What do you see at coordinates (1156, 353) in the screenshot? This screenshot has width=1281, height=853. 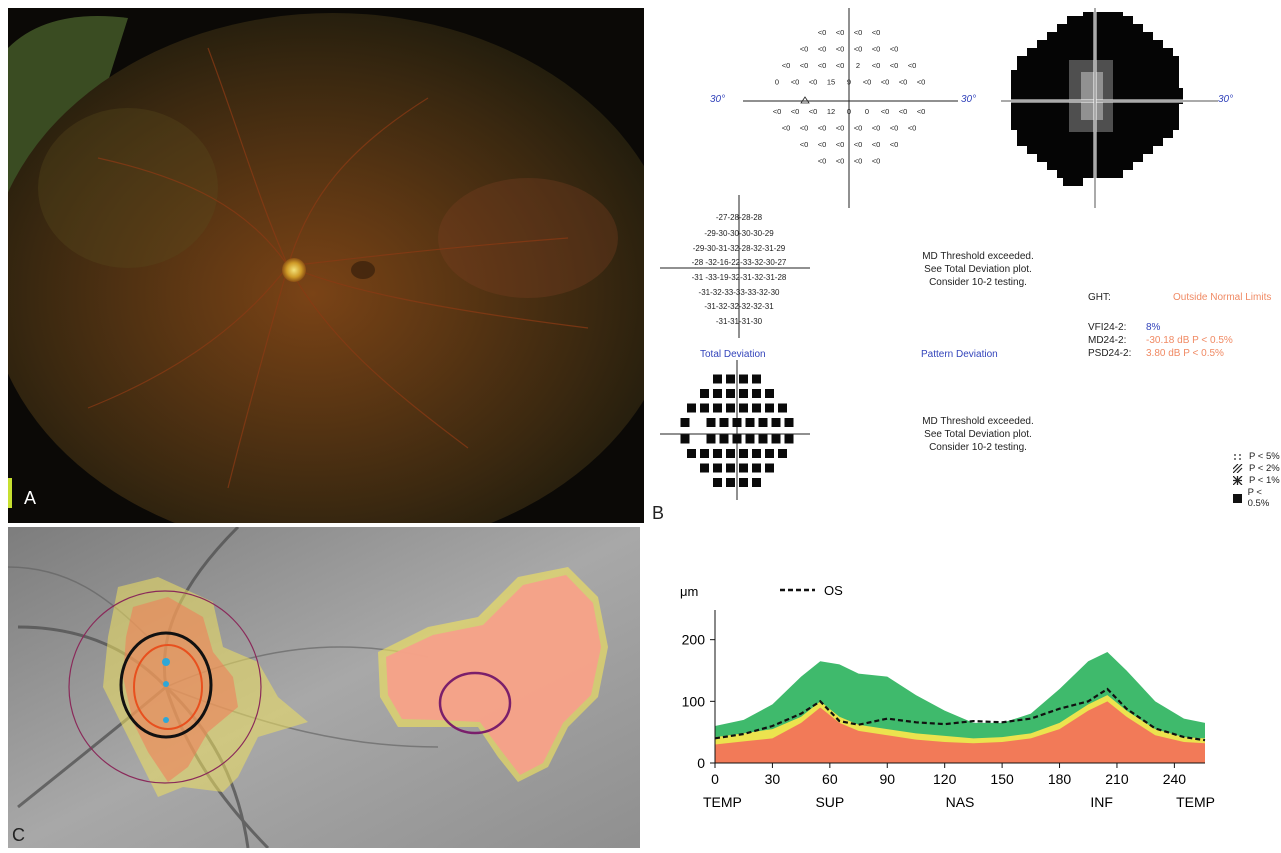 I see `psd-row: PSD24-2: 3.80 dB P < 0.5%` at bounding box center [1156, 353].